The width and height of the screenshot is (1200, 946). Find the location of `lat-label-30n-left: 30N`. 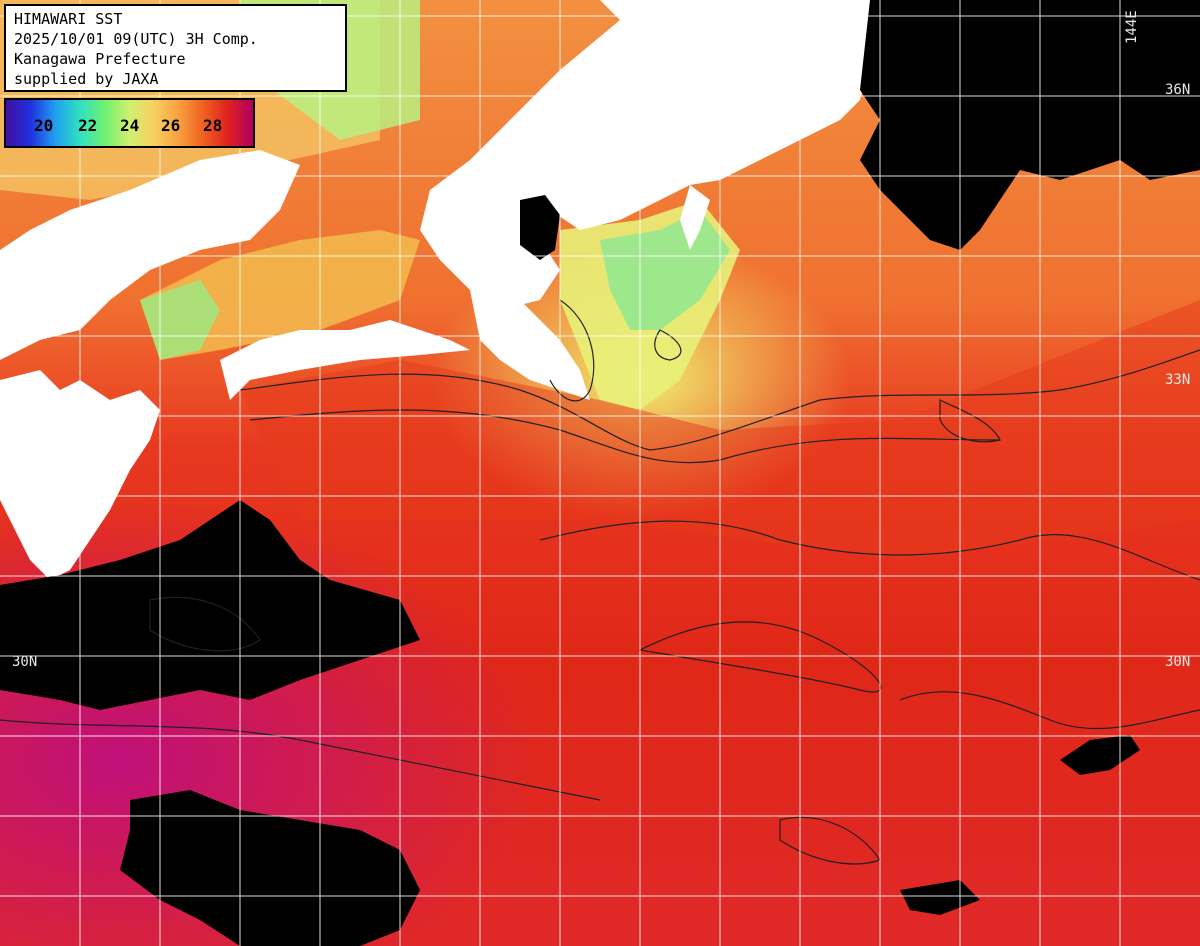

lat-label-30n-left: 30N is located at coordinates (25, 662).